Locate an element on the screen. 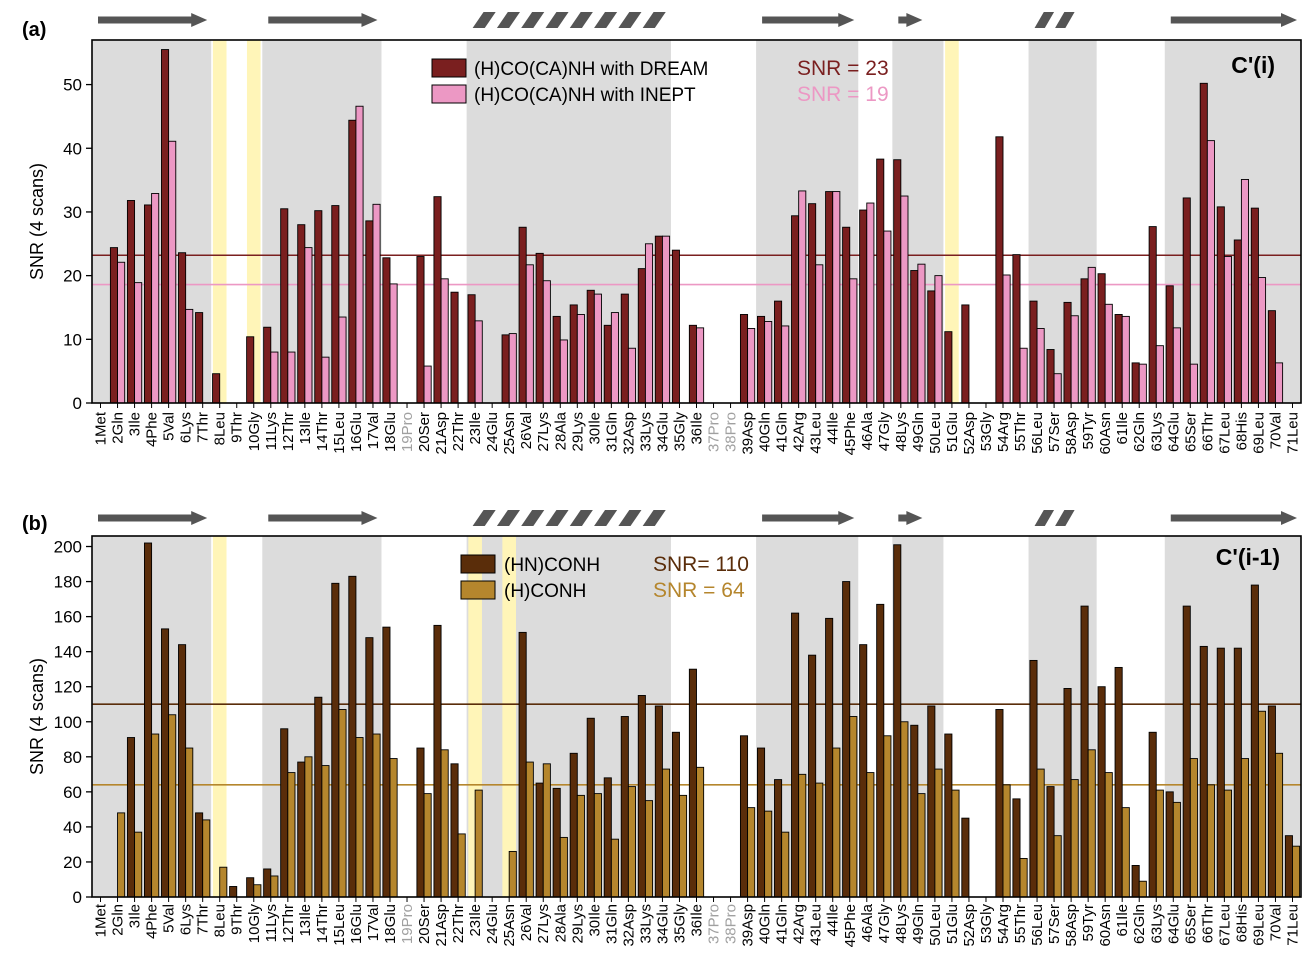 This screenshot has height=958, width=1303. bar-series1-42Arg is located at coordinates (795, 309).